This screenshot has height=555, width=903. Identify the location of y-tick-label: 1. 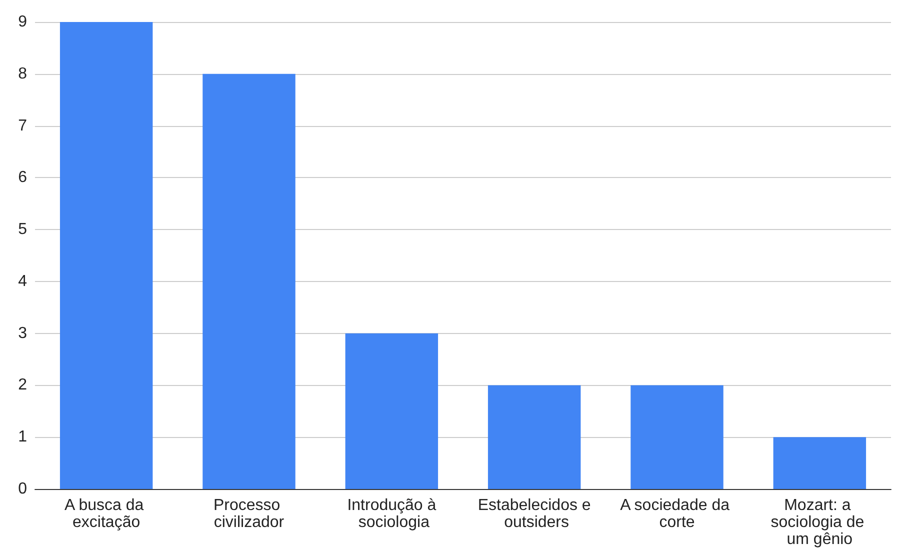
(23, 437).